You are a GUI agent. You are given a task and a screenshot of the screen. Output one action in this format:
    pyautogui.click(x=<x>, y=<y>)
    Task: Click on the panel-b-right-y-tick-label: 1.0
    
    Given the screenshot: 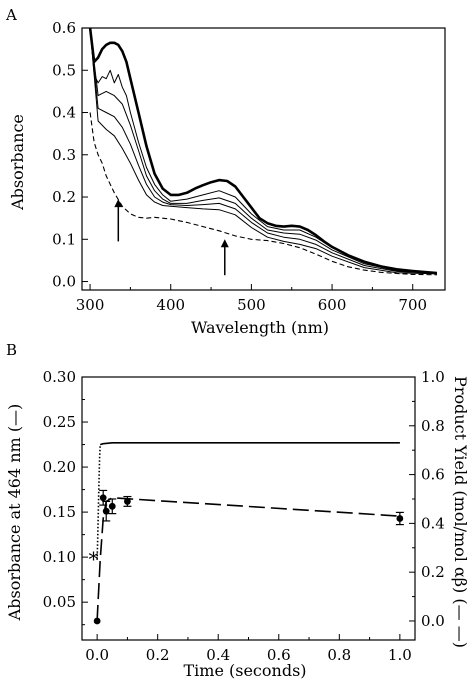 What is the action you would take?
    pyautogui.click(x=433, y=377)
    